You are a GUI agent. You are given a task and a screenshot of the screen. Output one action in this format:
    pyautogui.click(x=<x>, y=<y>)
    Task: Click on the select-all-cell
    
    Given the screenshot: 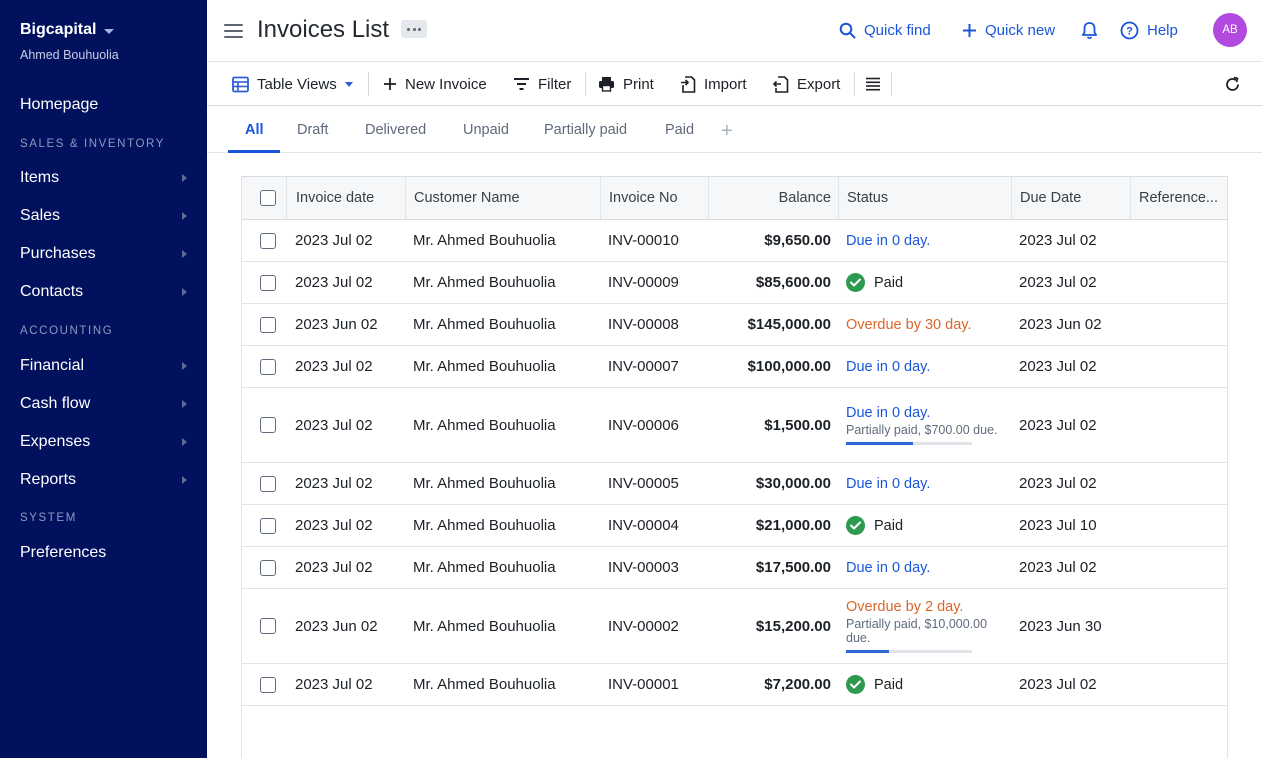 What is the action you would take?
    pyautogui.click(x=267, y=198)
    